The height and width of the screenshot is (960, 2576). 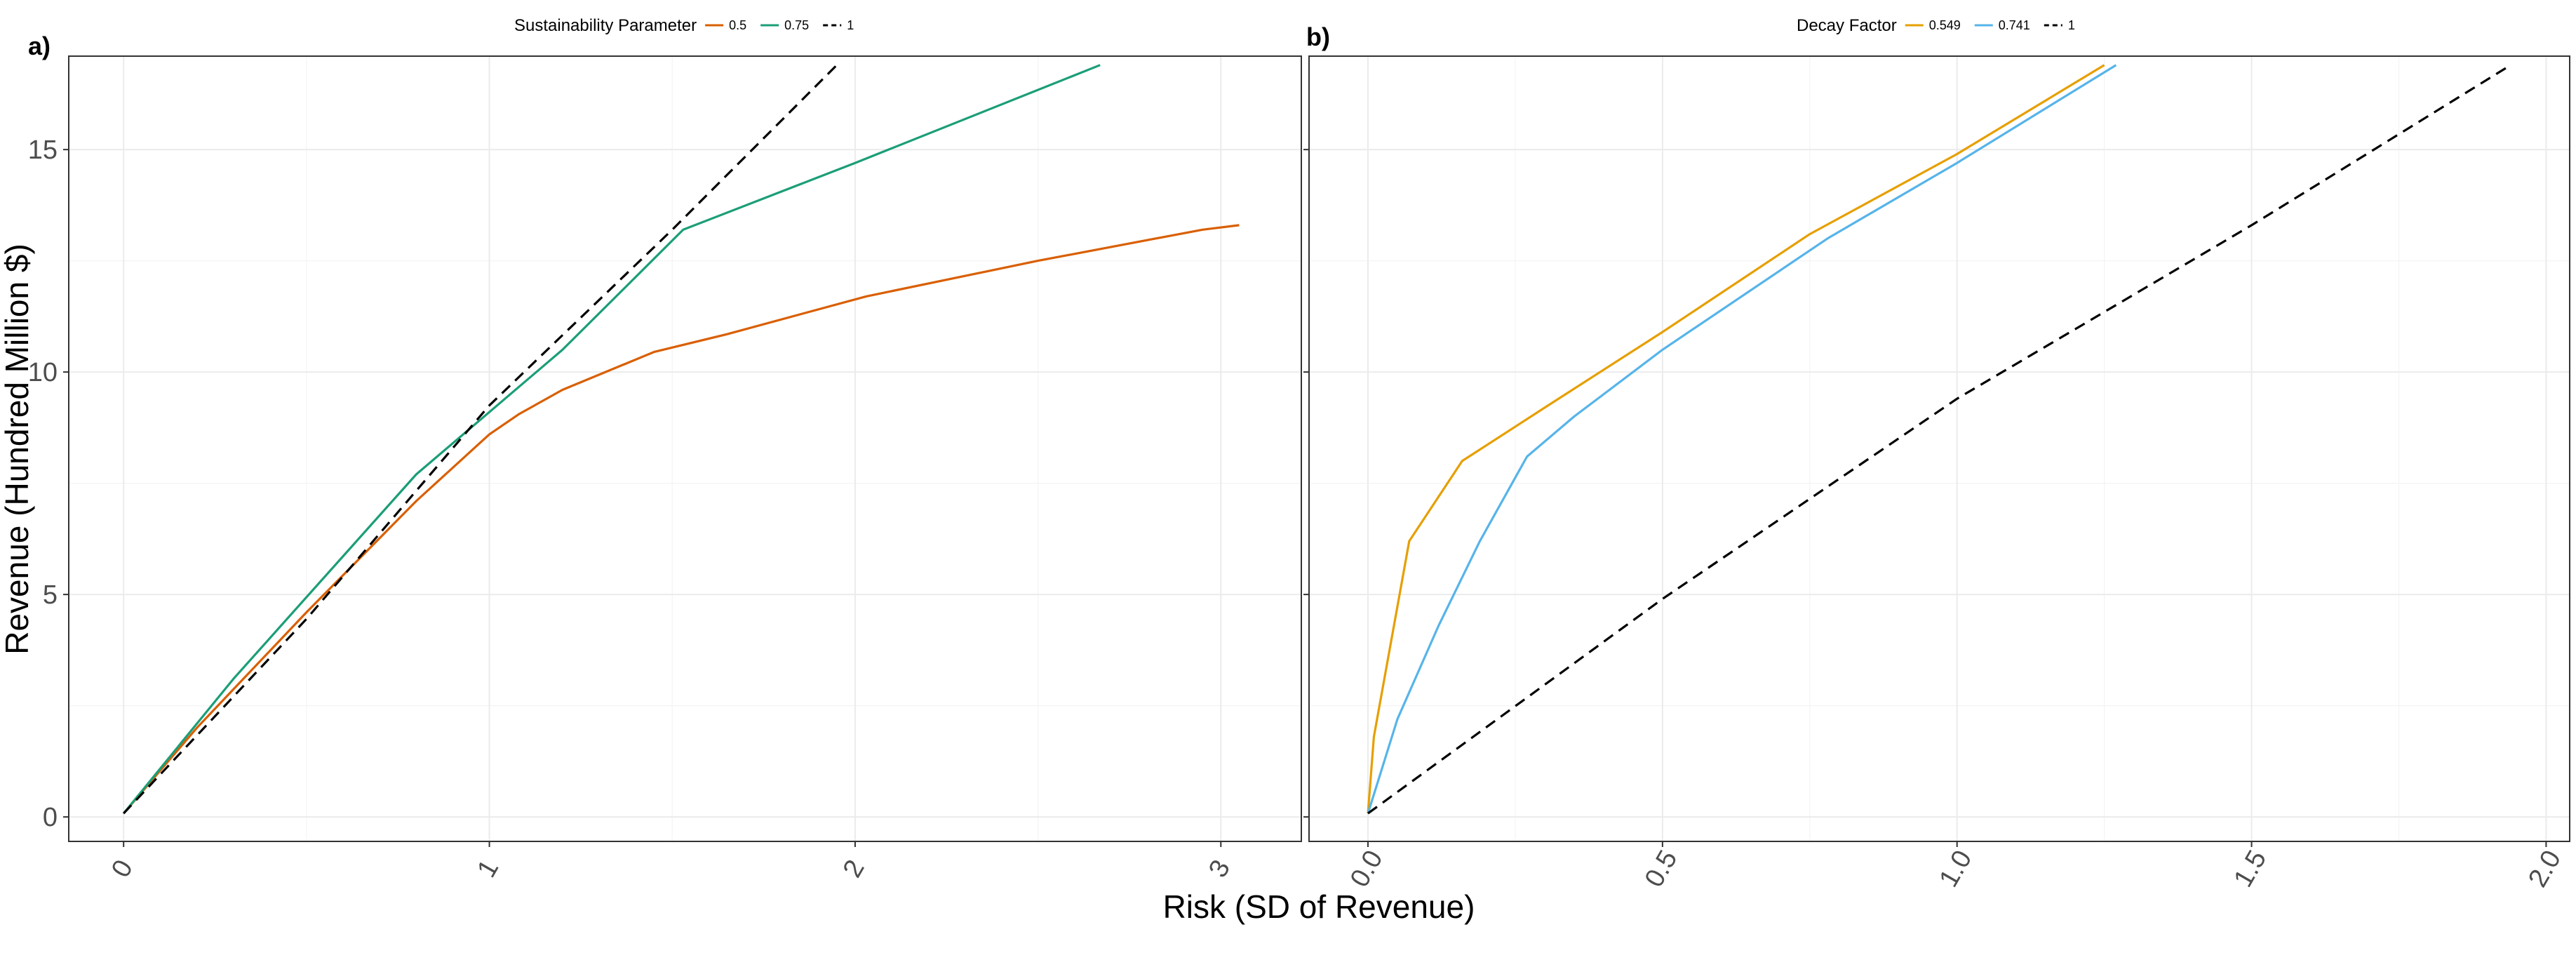 What do you see at coordinates (605, 25) in the screenshot?
I see `panel-a-legend-title: Sustainability Parameter` at bounding box center [605, 25].